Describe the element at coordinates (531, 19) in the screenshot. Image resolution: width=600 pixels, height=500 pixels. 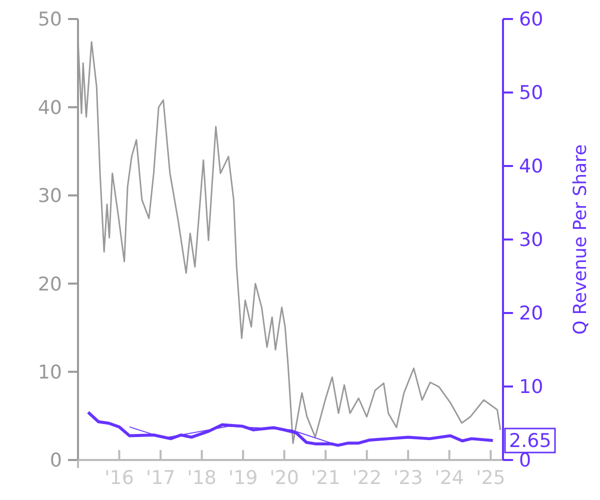
I see `y2-tick-label: 60` at that location.